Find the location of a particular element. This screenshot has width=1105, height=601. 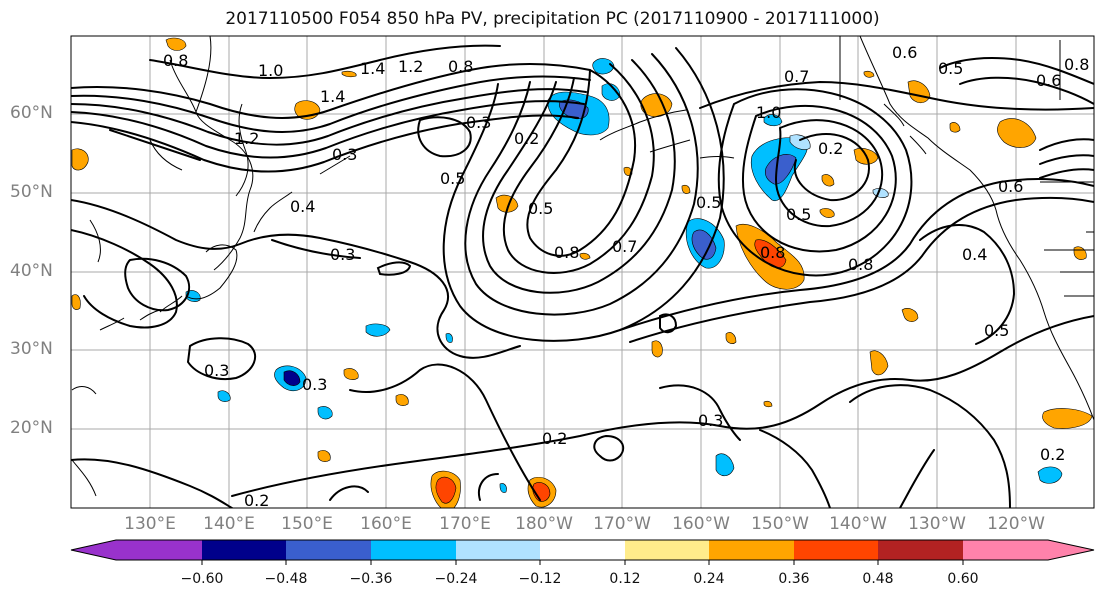

lon-label: 140°E is located at coordinates (229, 524).